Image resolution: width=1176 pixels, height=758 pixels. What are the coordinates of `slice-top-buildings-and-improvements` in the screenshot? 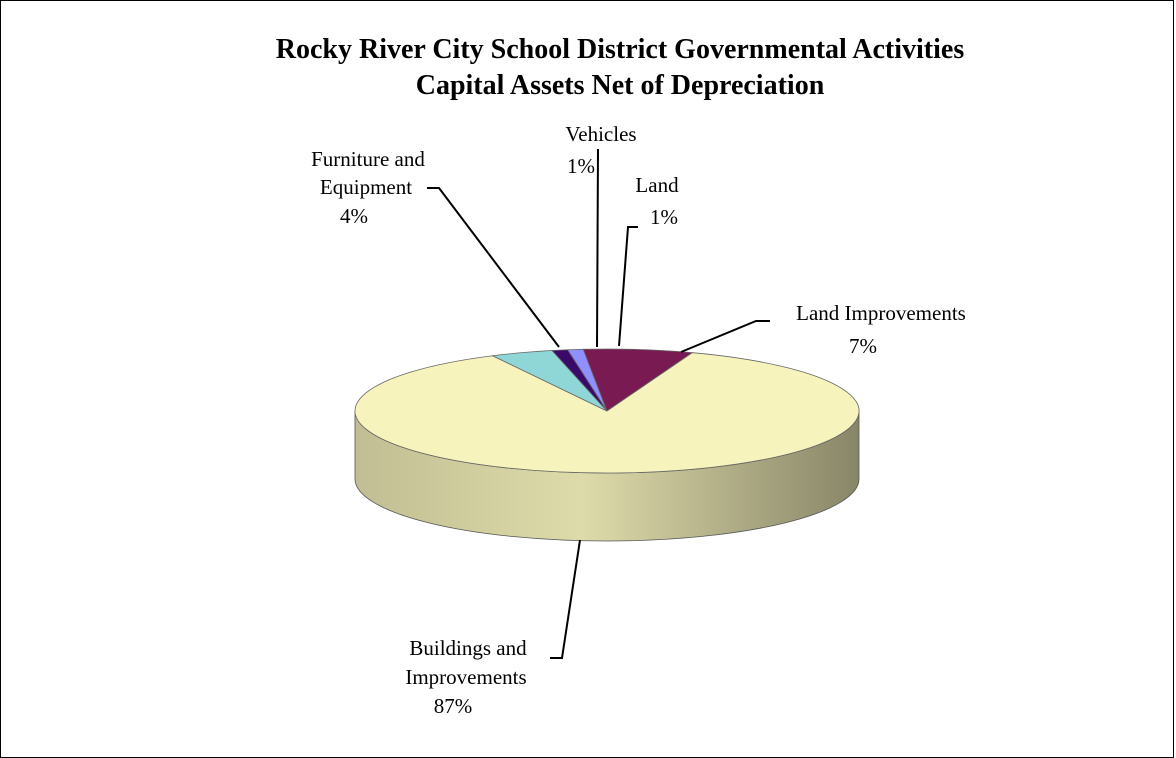 It's located at (607, 413).